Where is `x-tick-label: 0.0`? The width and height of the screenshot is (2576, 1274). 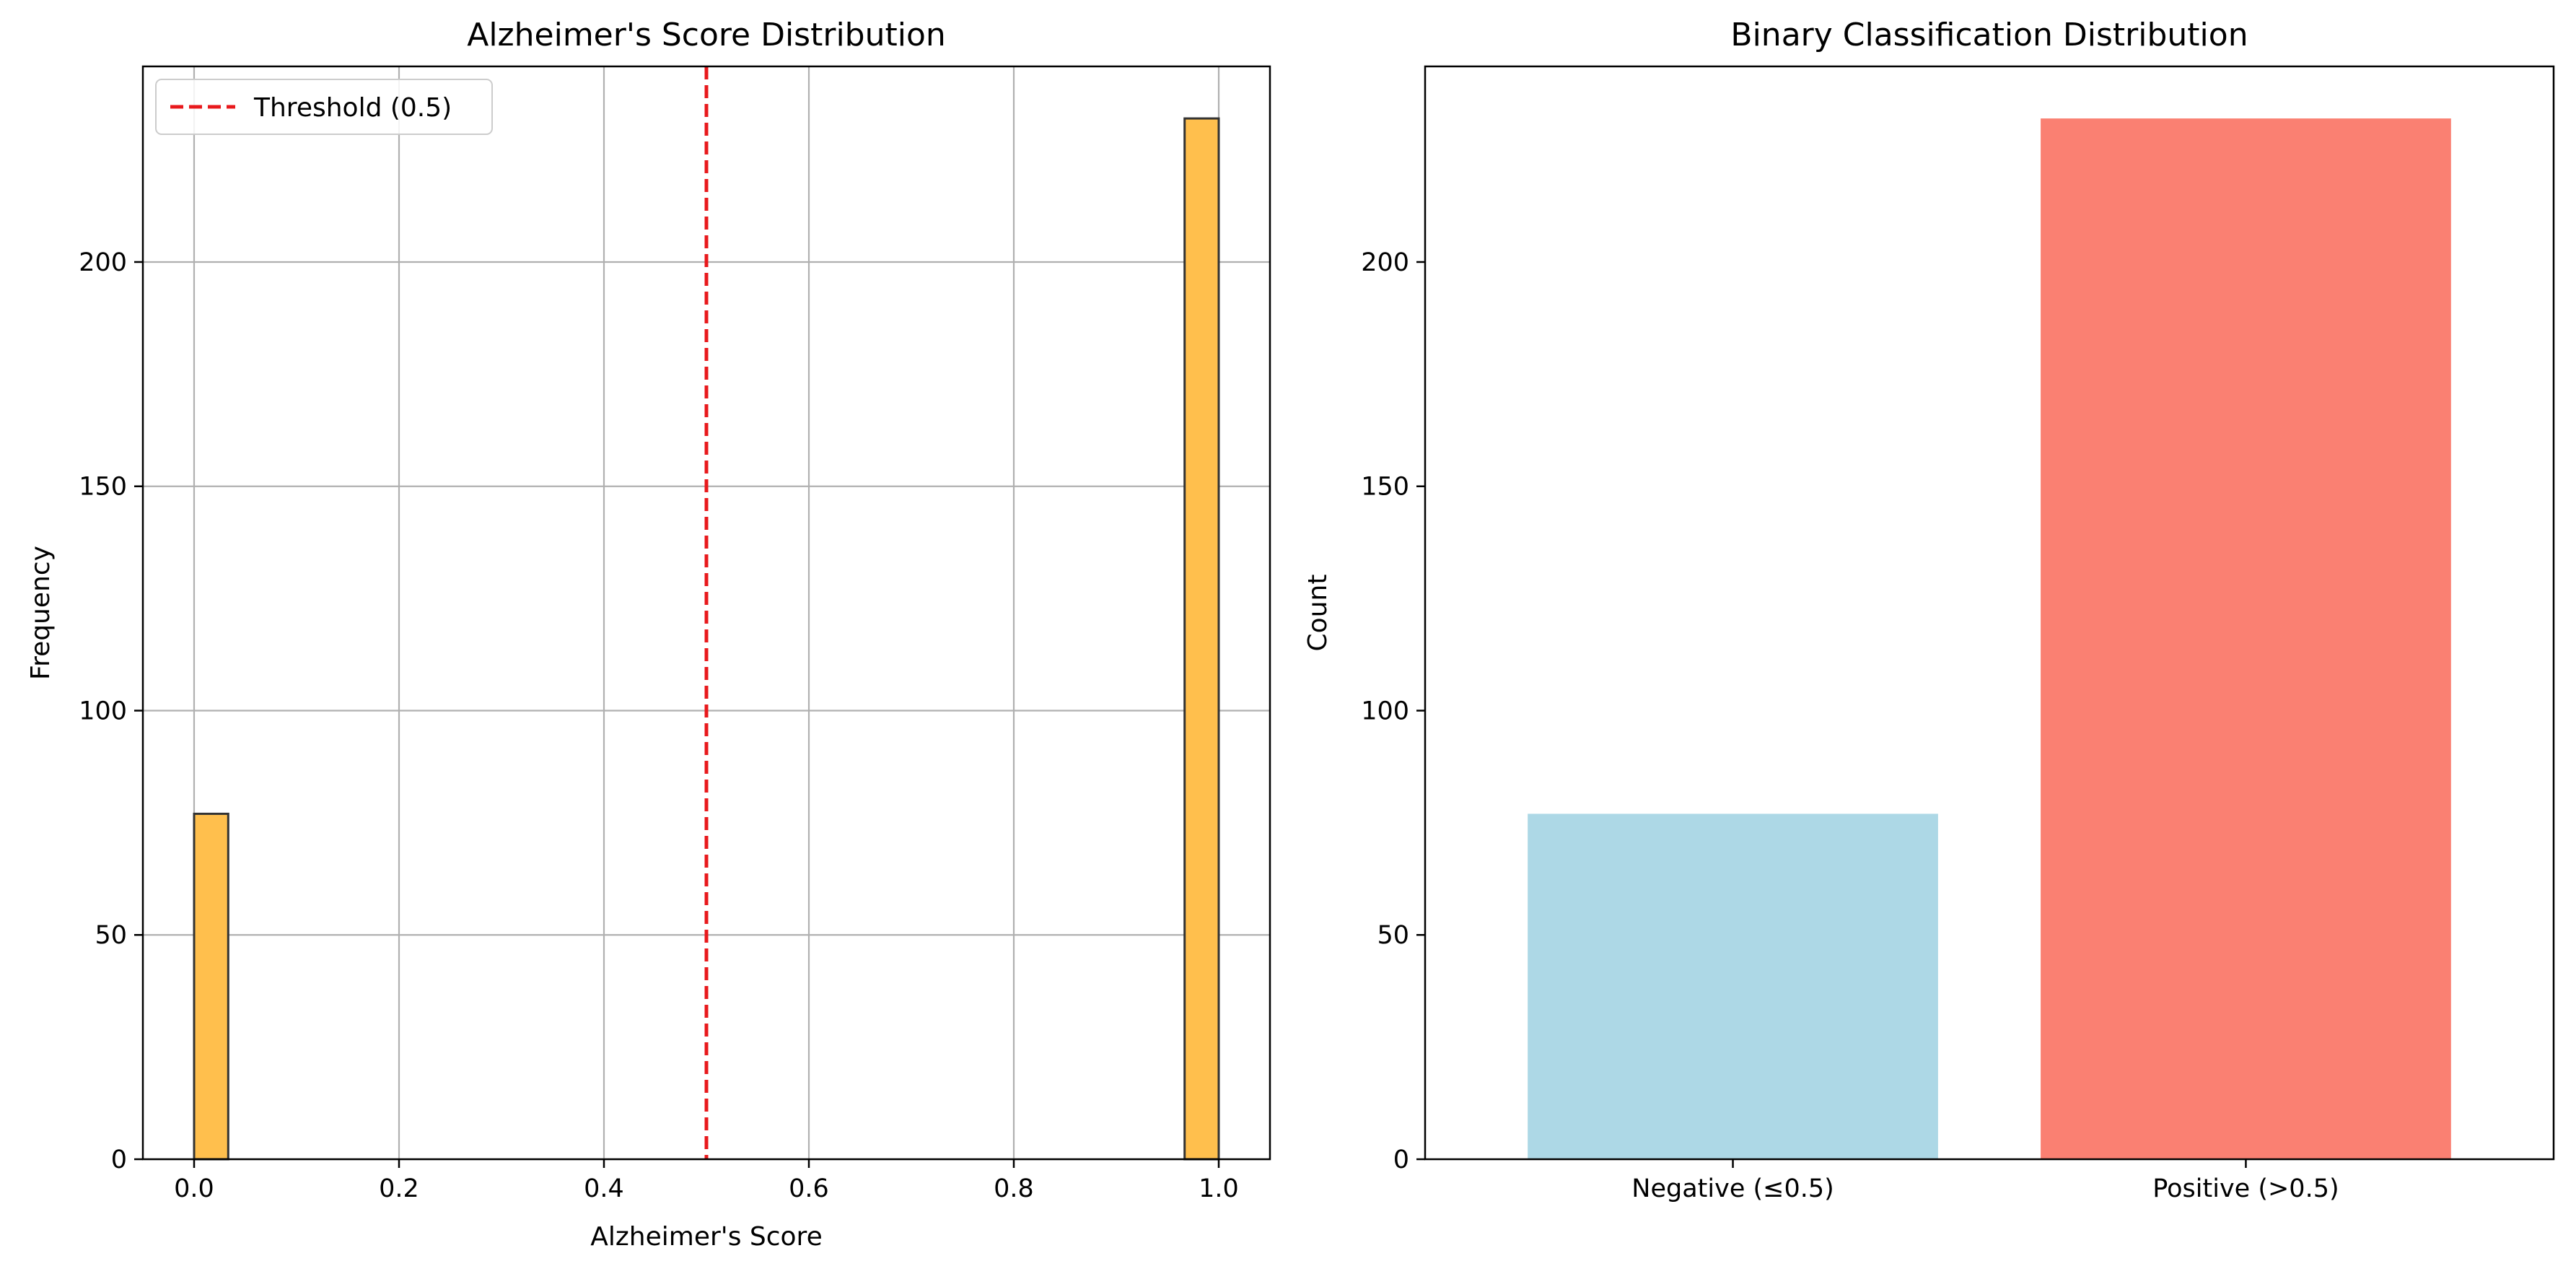 x-tick-label: 0.0 is located at coordinates (194, 1189).